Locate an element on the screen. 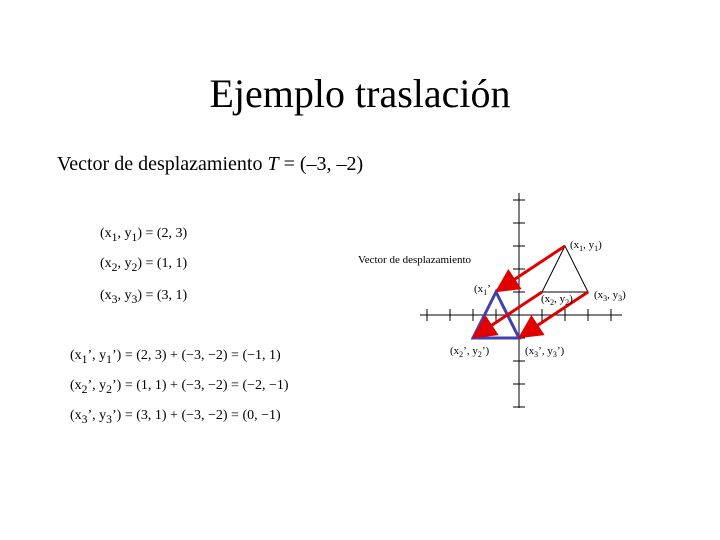 This screenshot has width=720, height=540. point-label: (x1’ is located at coordinates (482, 290).